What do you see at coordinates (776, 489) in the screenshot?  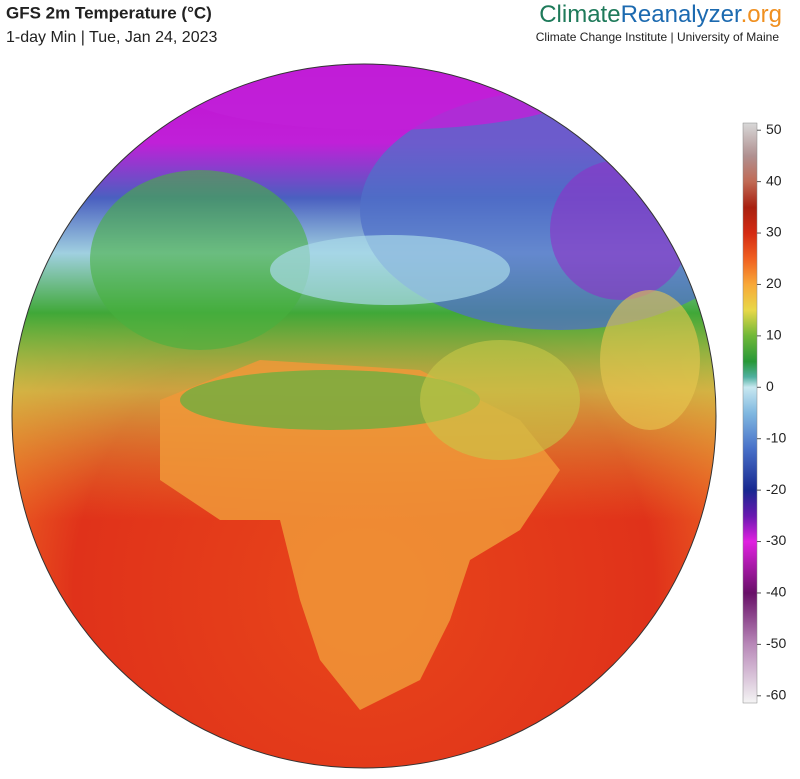 I see `tick-label: -20` at bounding box center [776, 489].